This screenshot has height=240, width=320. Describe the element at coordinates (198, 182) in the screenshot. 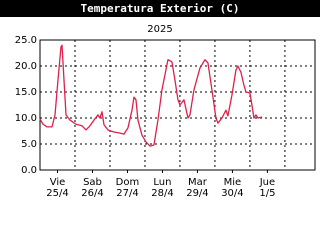

I see `x-tick-label: Mar` at that location.